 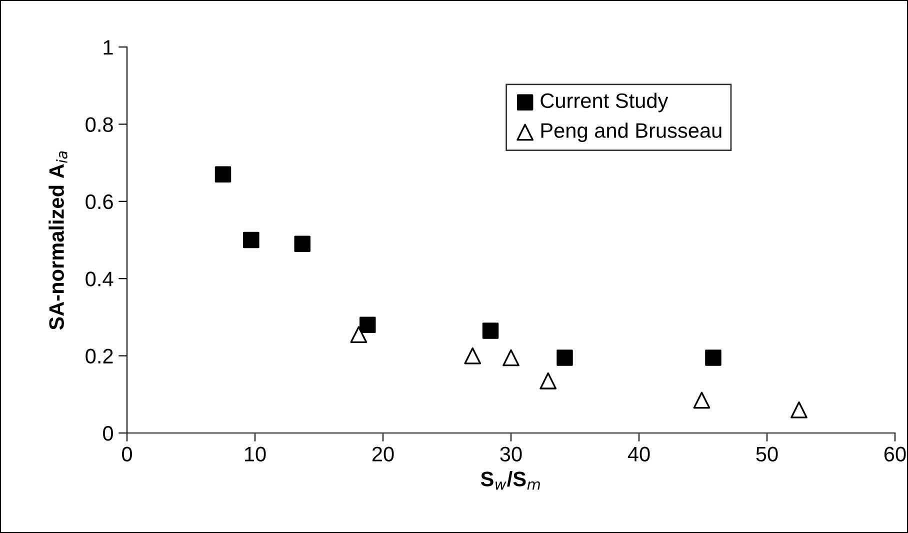 I want to click on y-tick-label: 0.2, so click(x=99, y=356).